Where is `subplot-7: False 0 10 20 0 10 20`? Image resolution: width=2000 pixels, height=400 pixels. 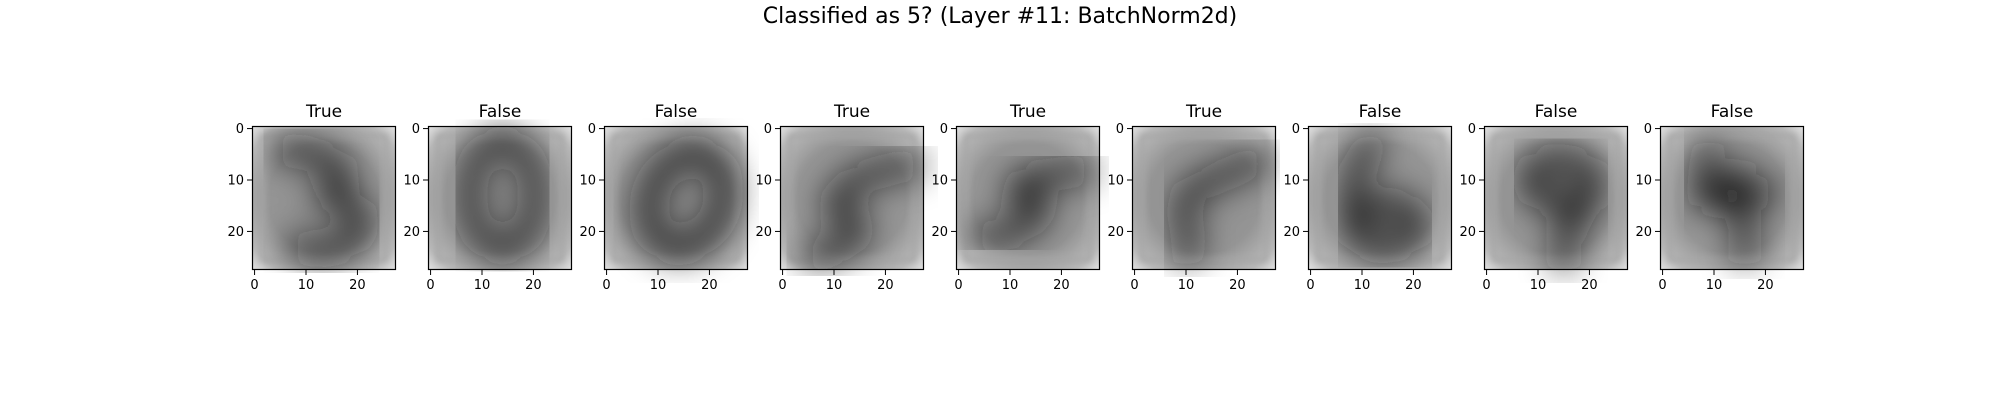 subplot-7: False 0 10 20 0 10 20 is located at coordinates (1361, 197).